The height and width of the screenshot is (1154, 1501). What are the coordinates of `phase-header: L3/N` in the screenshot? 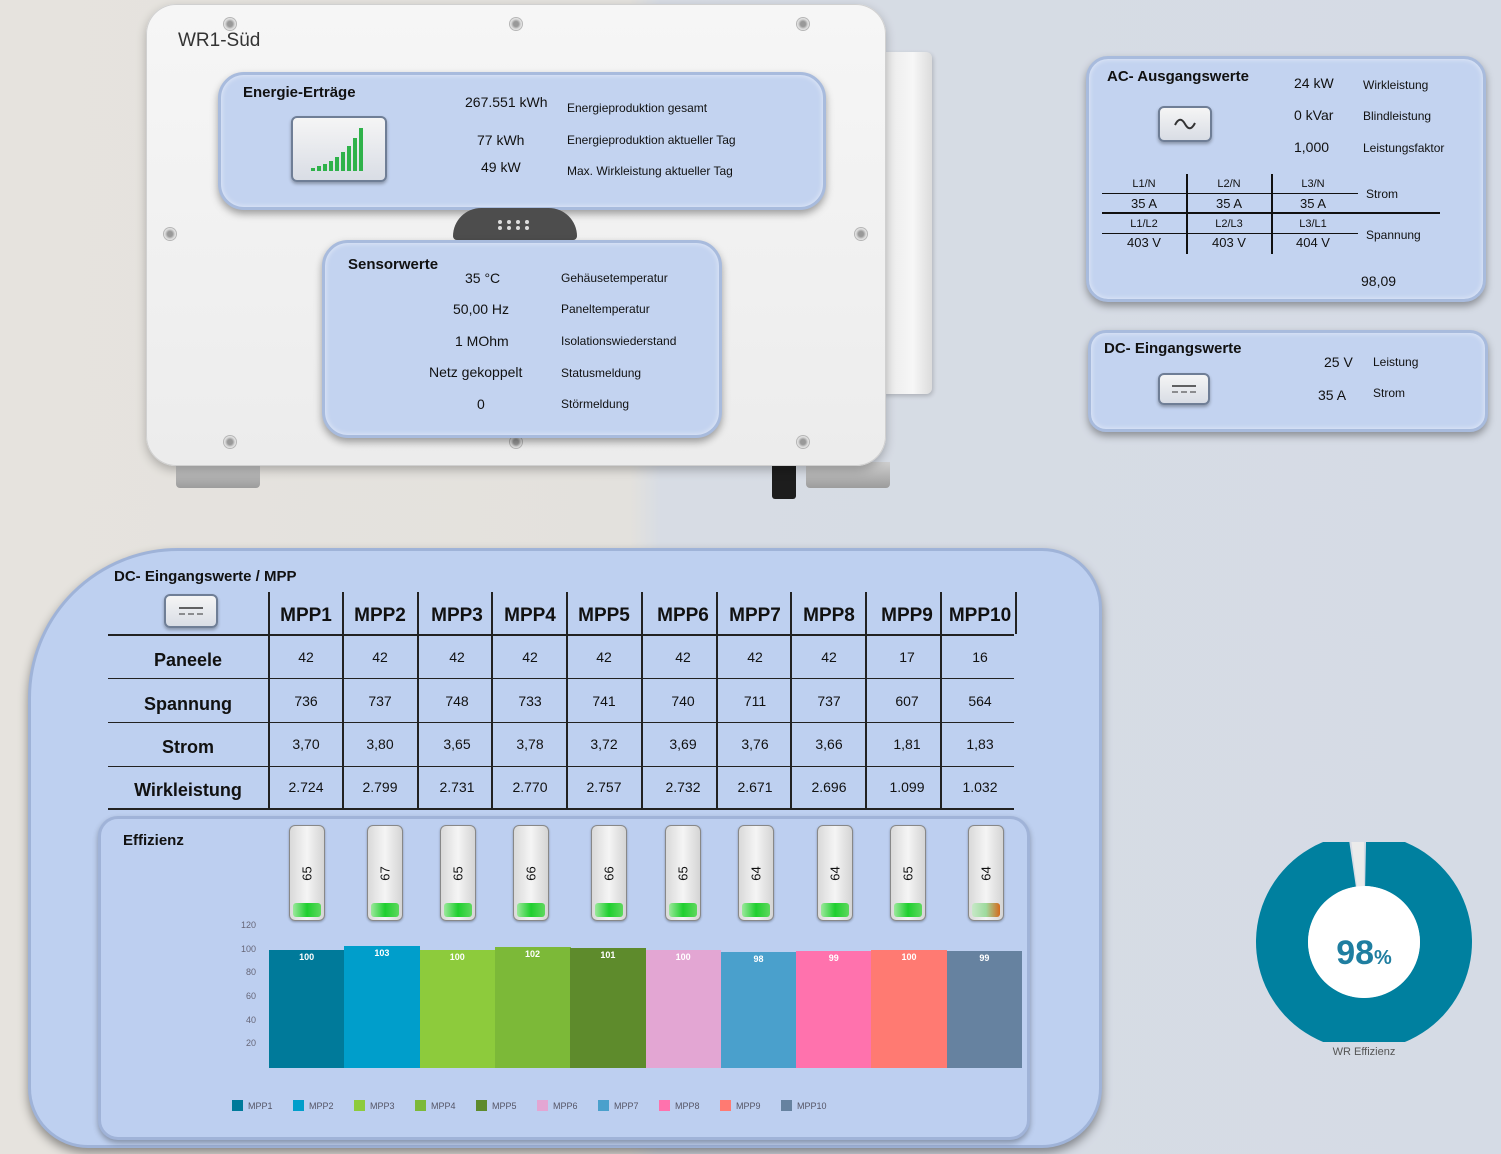 It's located at (1313, 184).